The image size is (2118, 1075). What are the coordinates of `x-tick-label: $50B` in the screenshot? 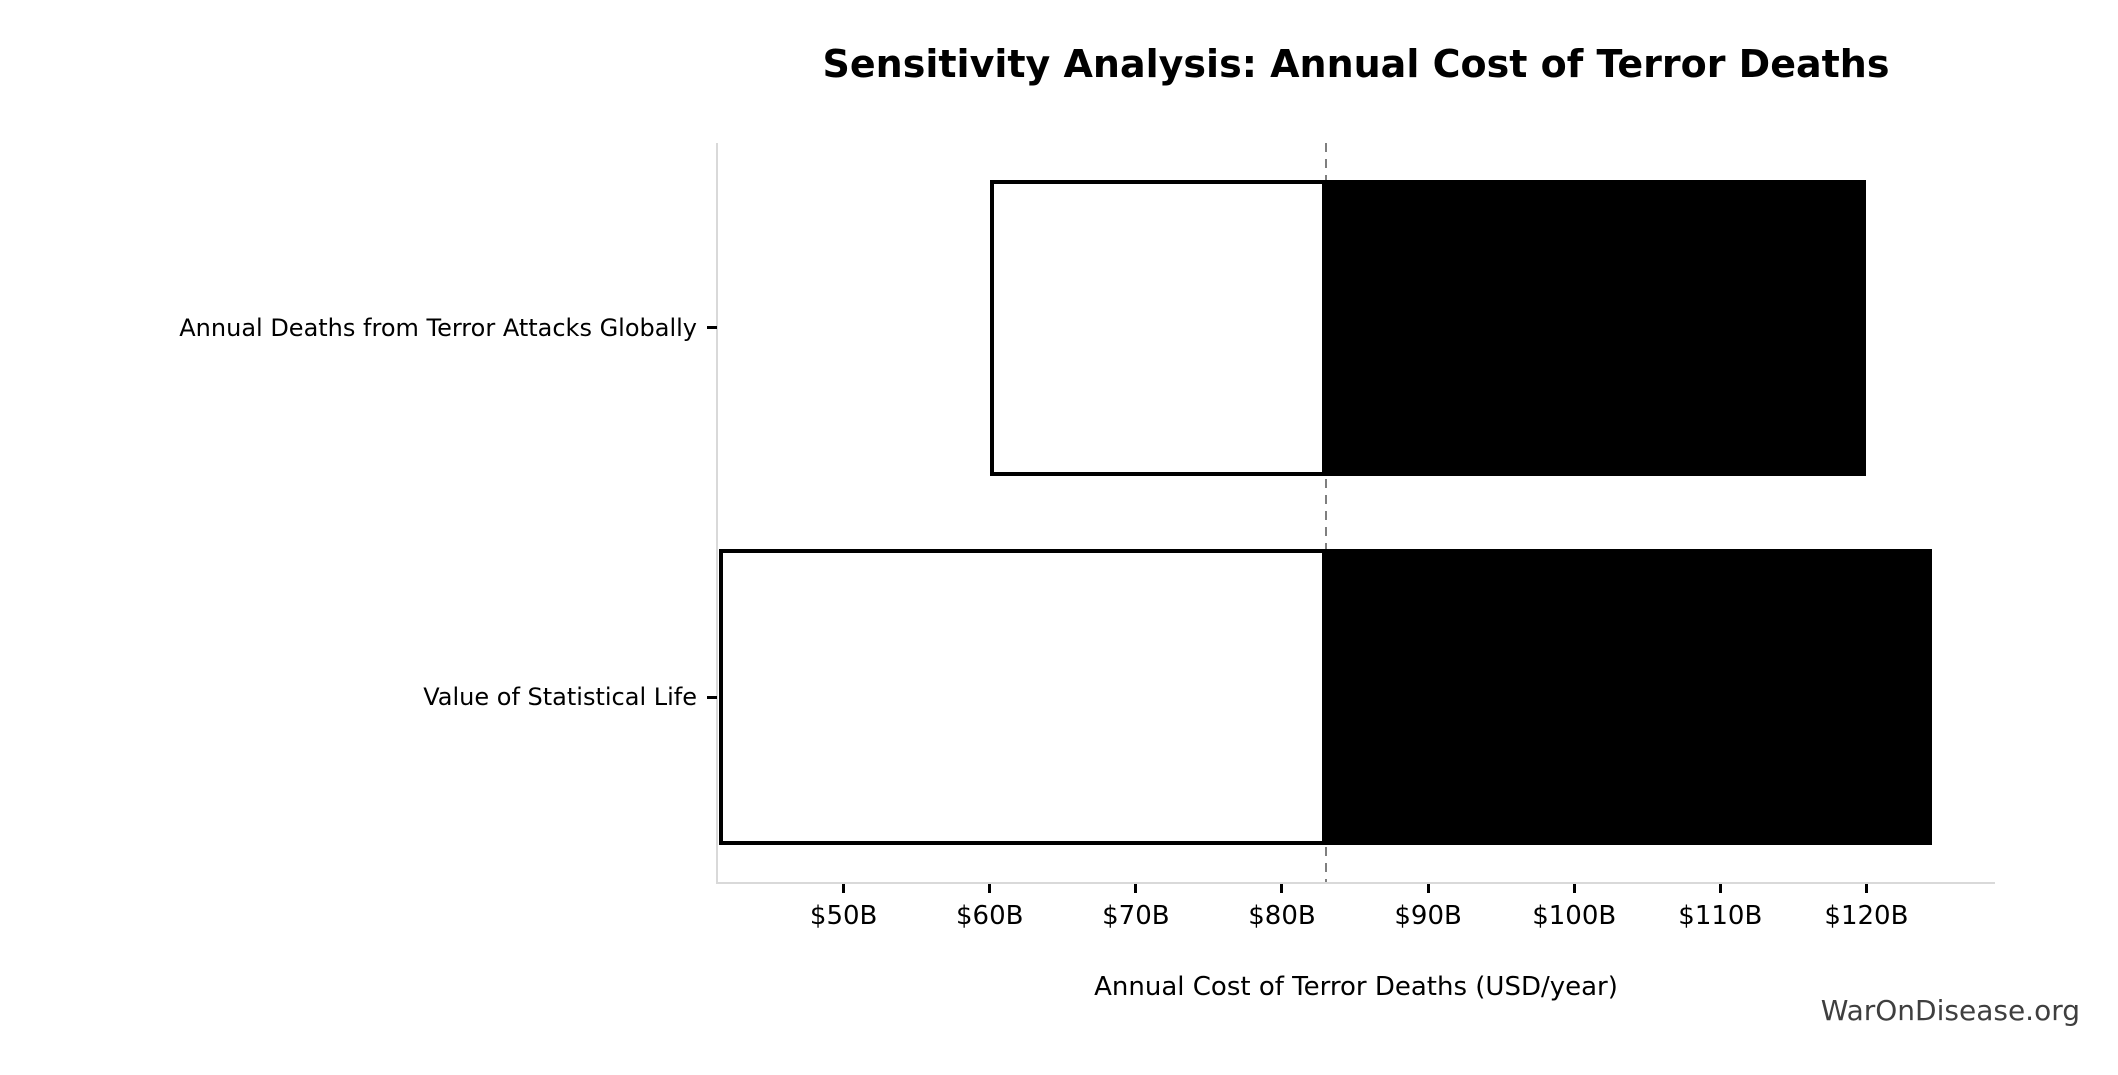 It's located at (843, 916).